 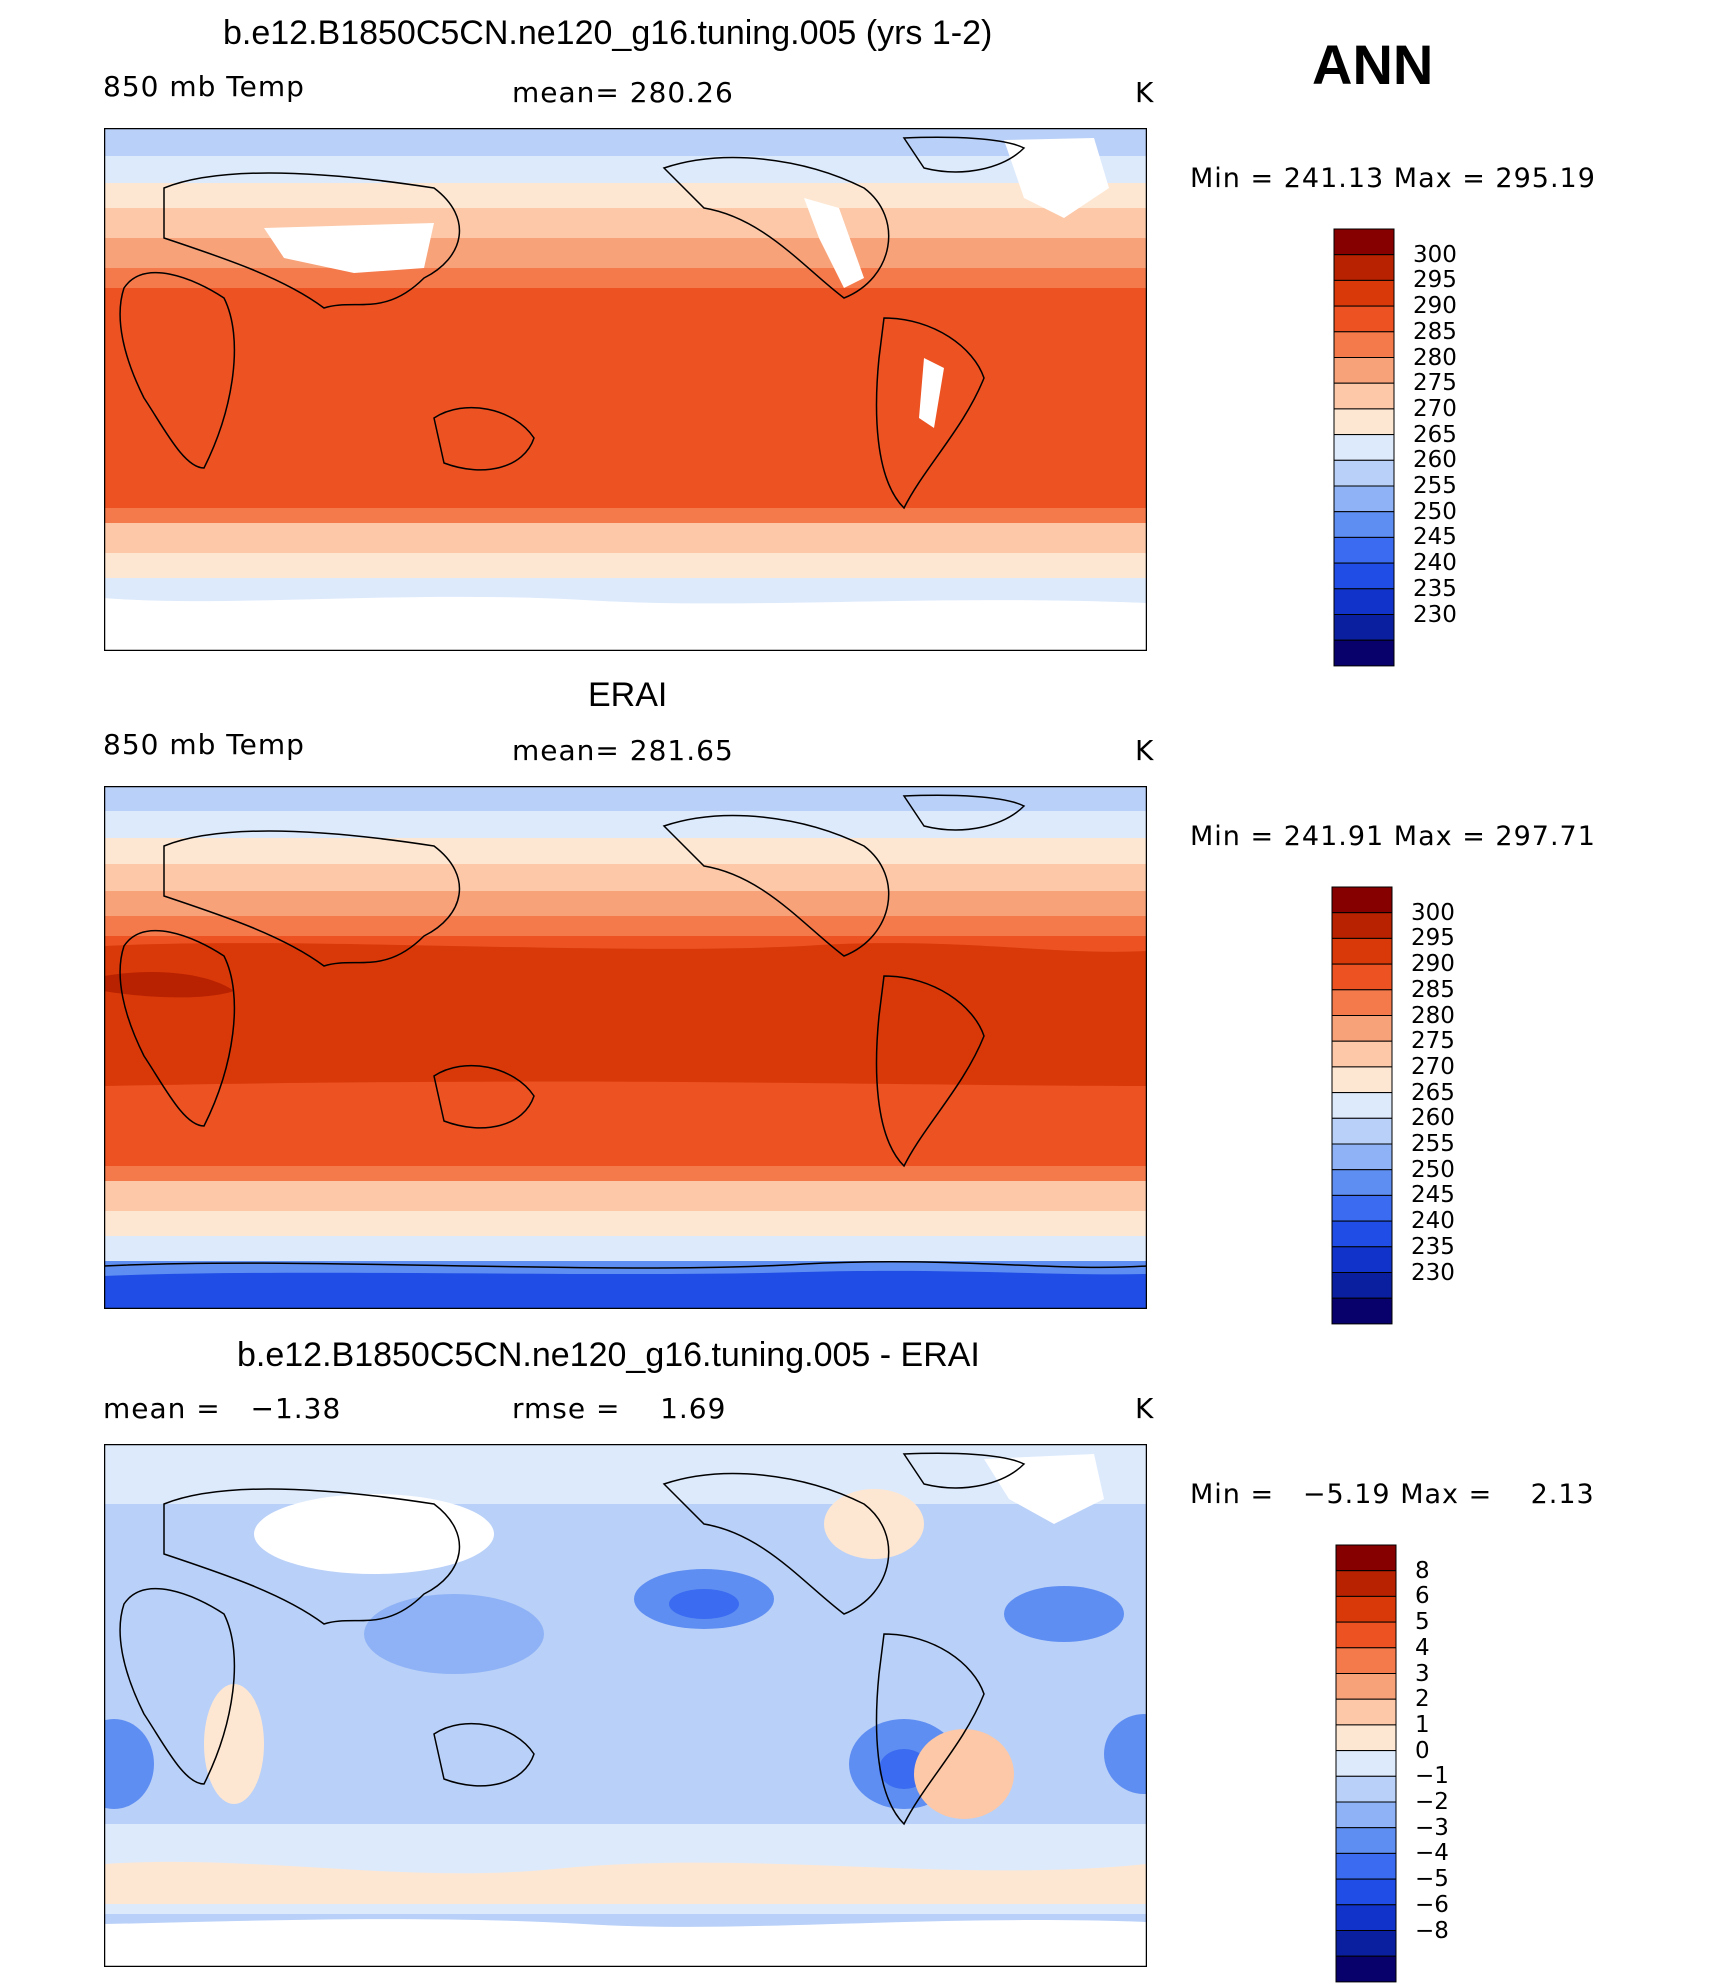 I want to click on panel3-max-label: Max =, so click(x=1446, y=1494).